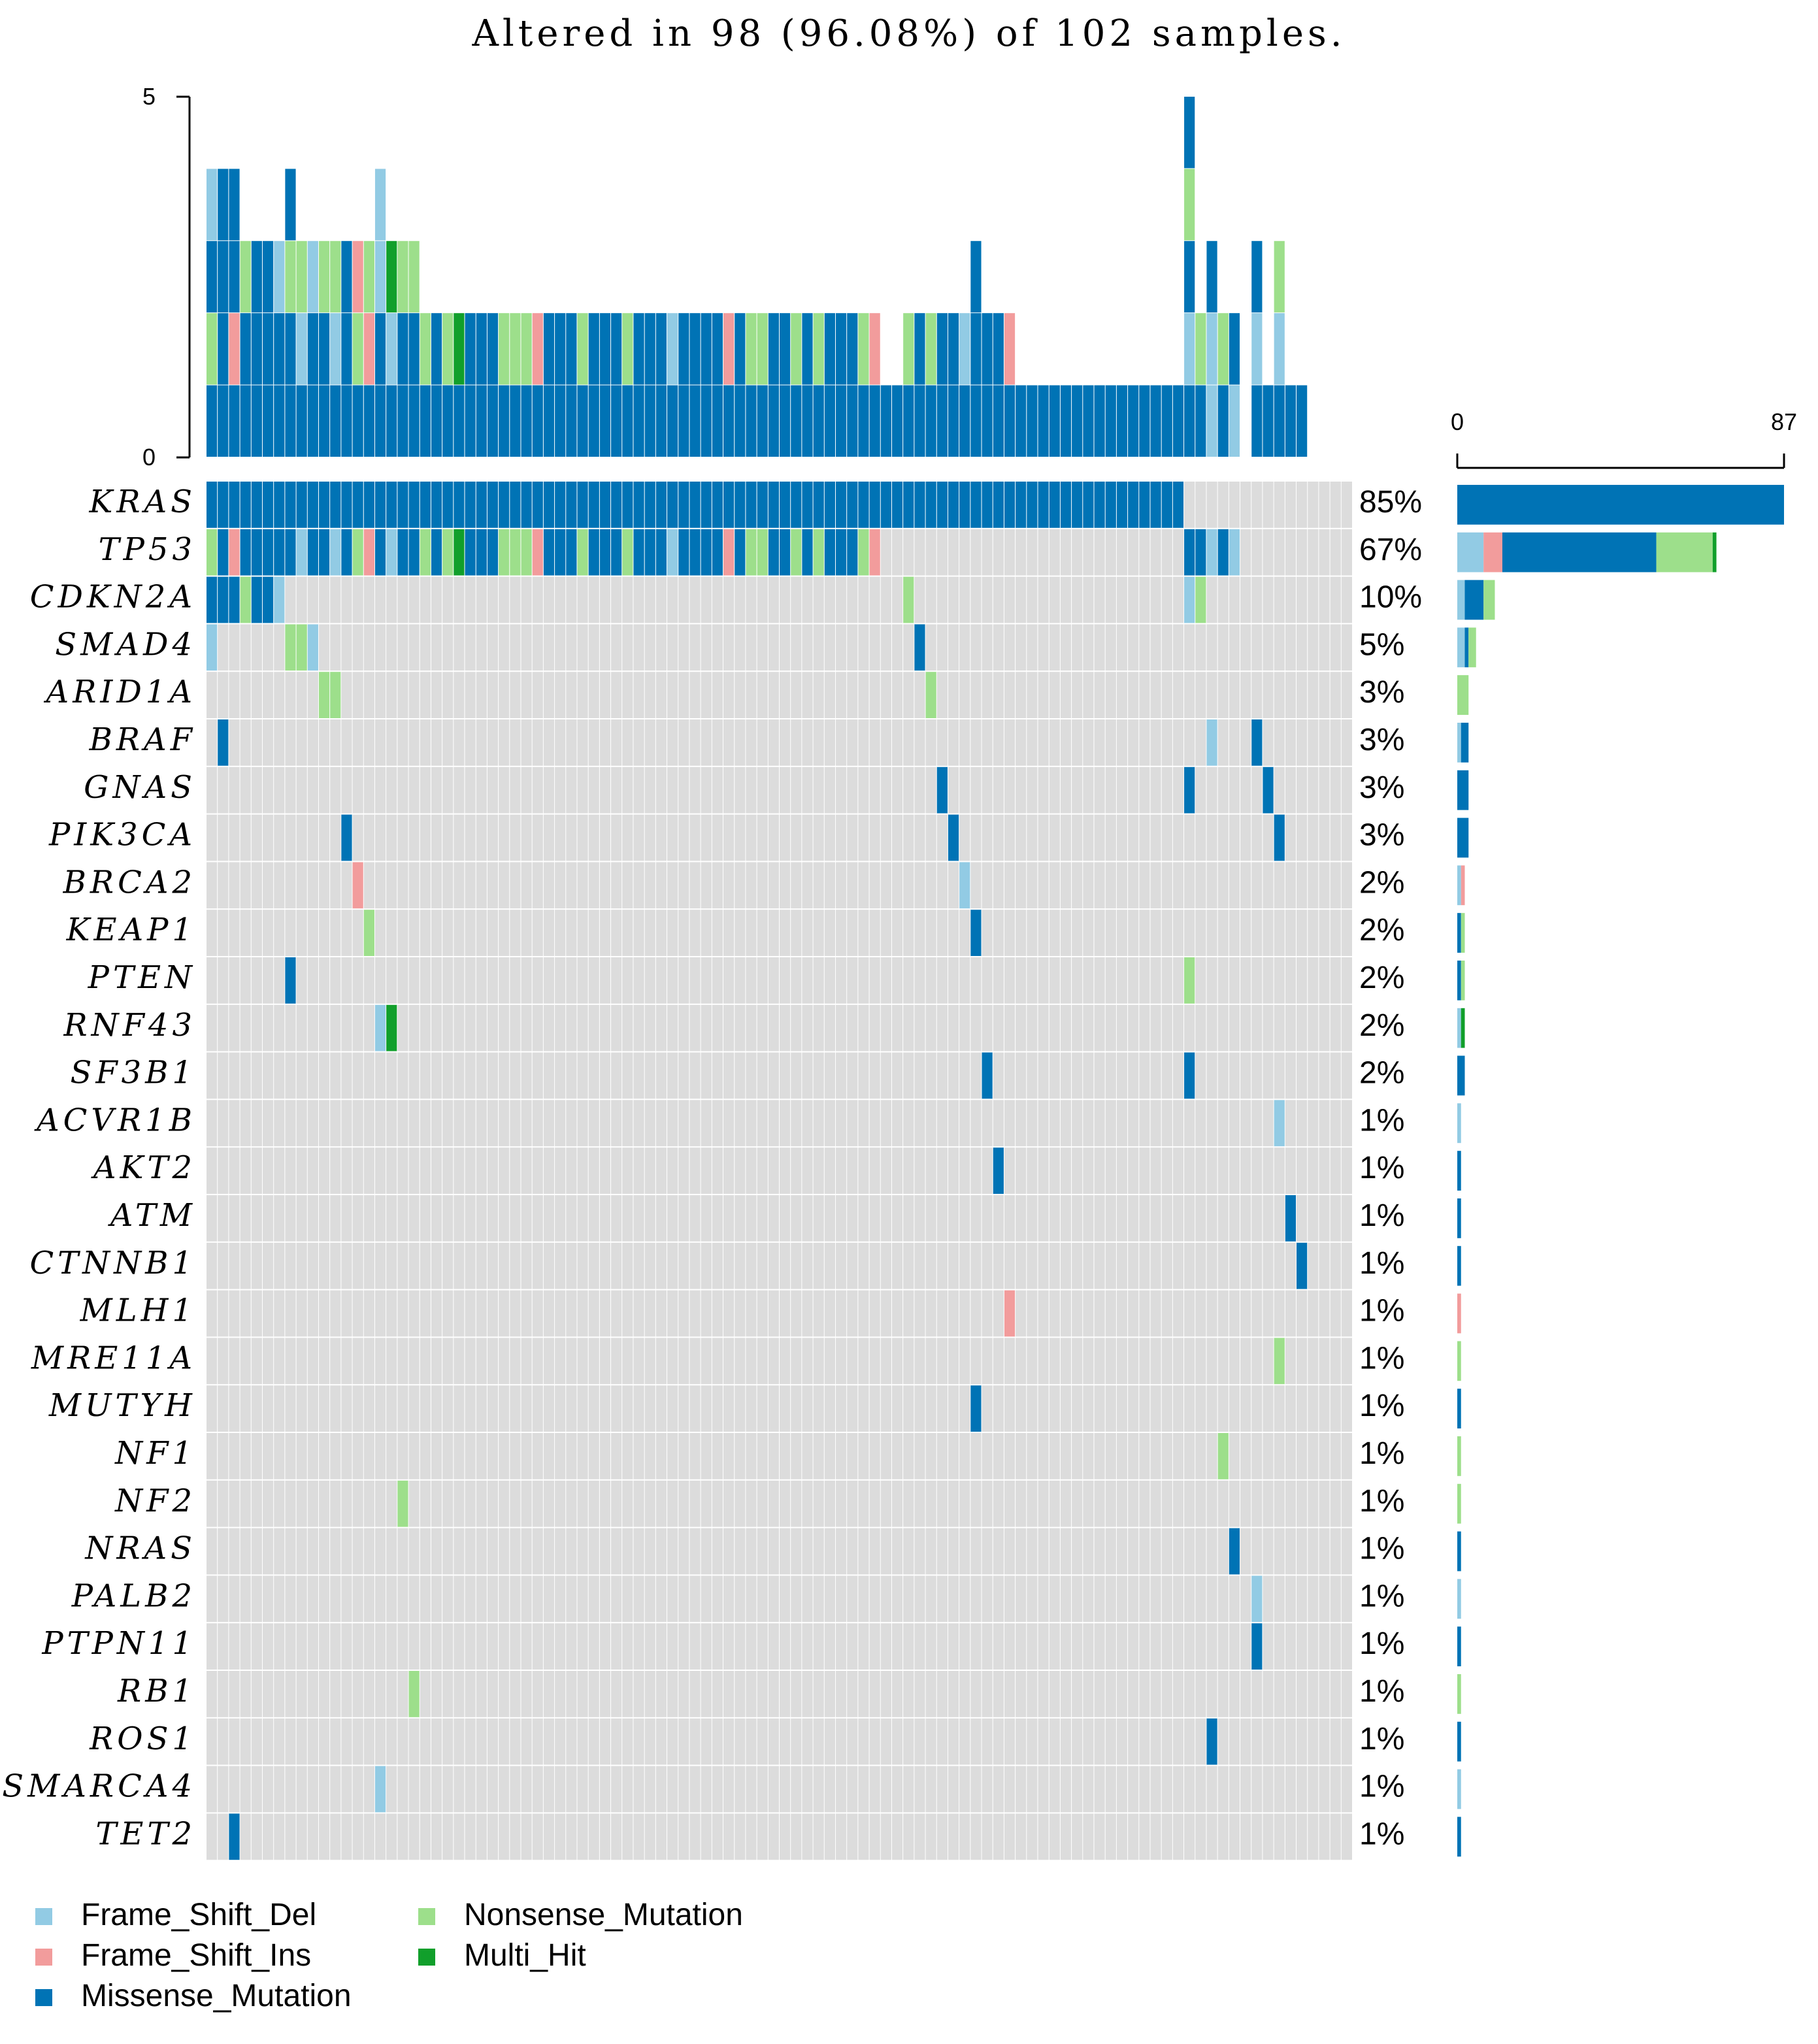 This screenshot has width=1818, height=2044. I want to click on gene-pct-brca2: 2%, so click(1381, 882).